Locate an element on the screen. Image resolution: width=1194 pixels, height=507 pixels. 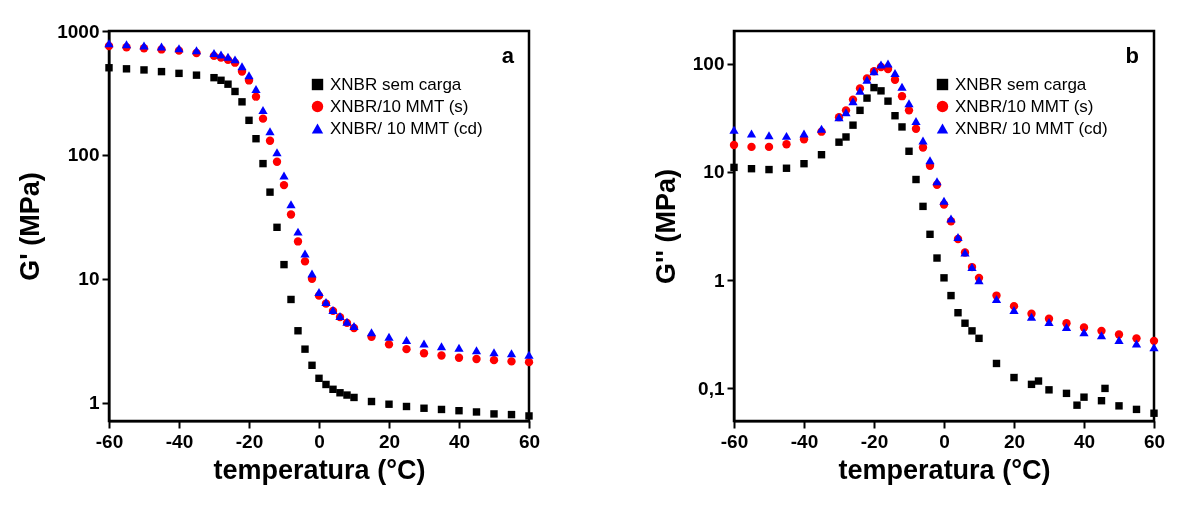
y-tick-label: 1000 is located at coordinates (78, 31).